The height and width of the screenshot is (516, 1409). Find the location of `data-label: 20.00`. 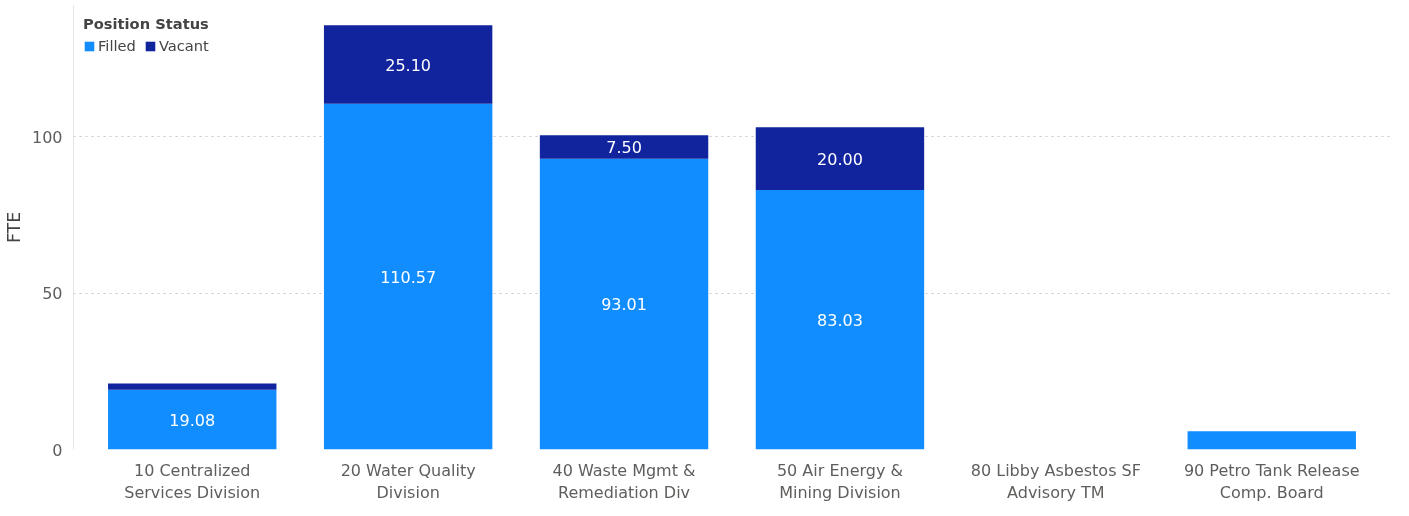

data-label: 20.00 is located at coordinates (840, 159).